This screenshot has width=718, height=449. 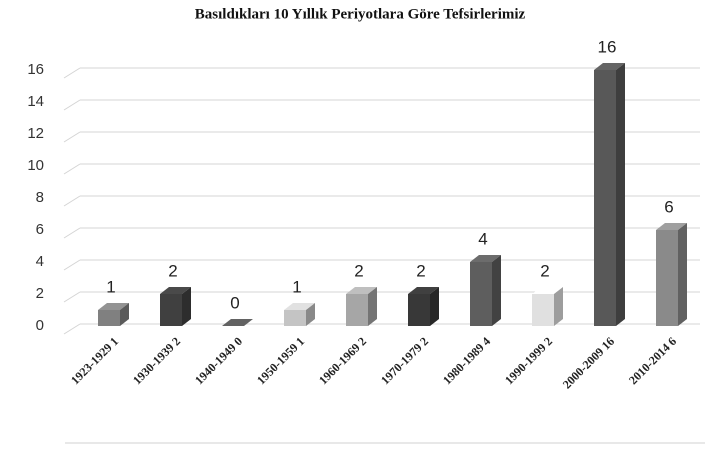 I want to click on y-tick-label: 12, so click(x=35, y=133).